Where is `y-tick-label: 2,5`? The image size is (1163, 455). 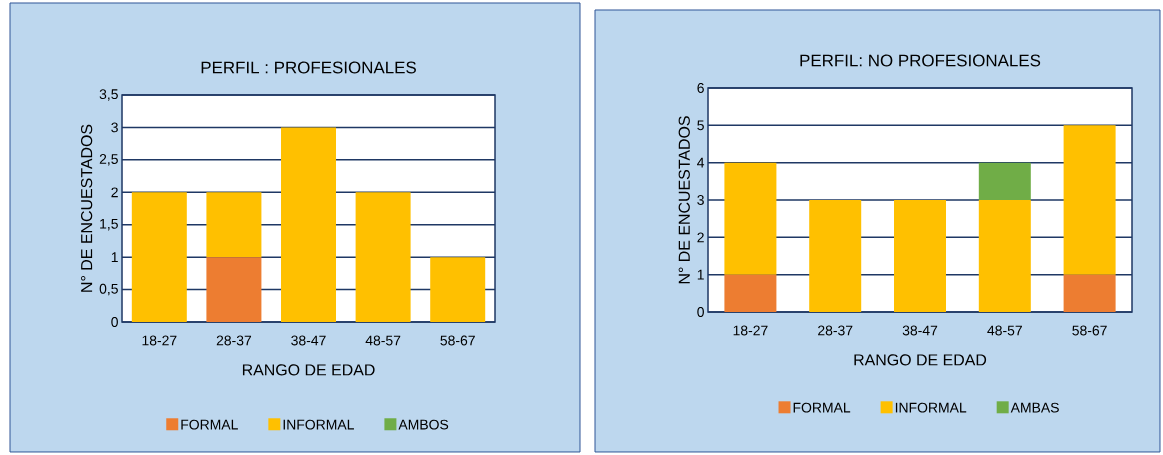 y-tick-label: 2,5 is located at coordinates (108, 160).